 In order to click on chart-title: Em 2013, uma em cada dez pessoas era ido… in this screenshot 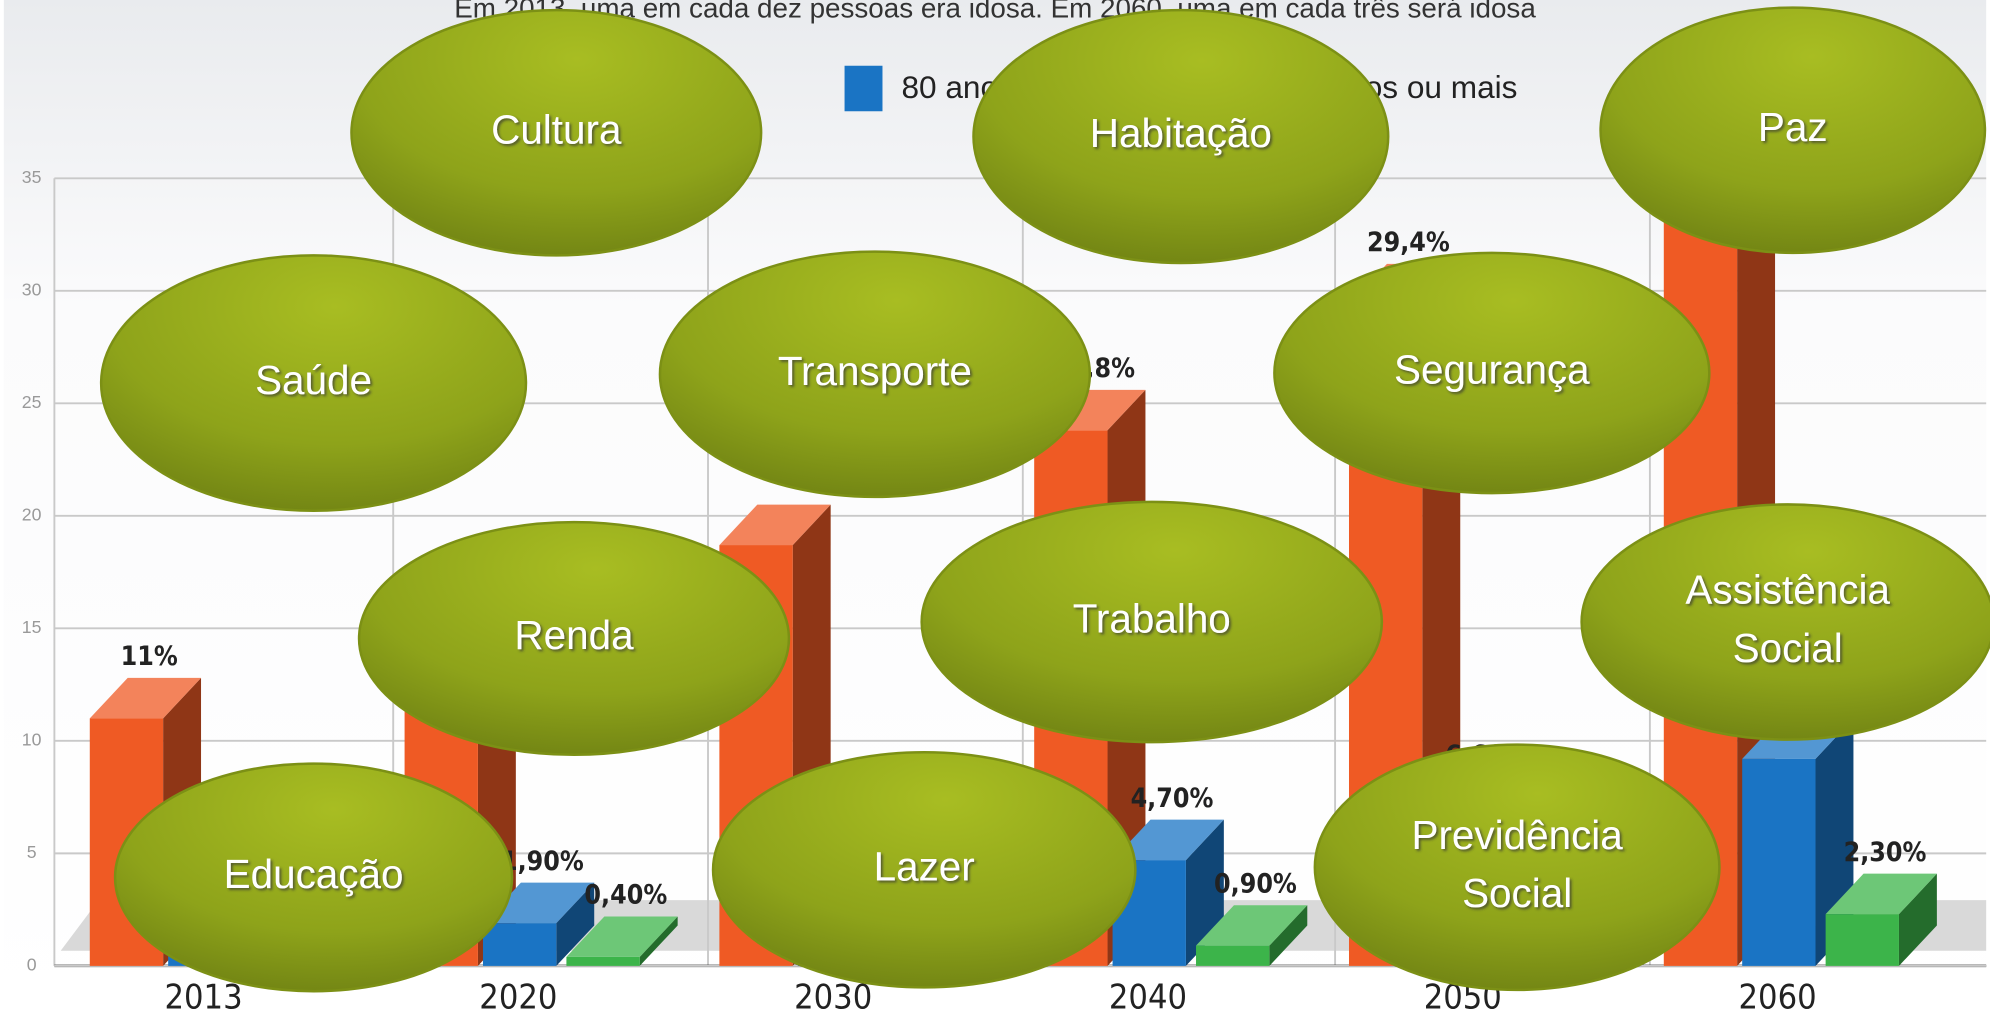, I will do `click(995, 11)`.